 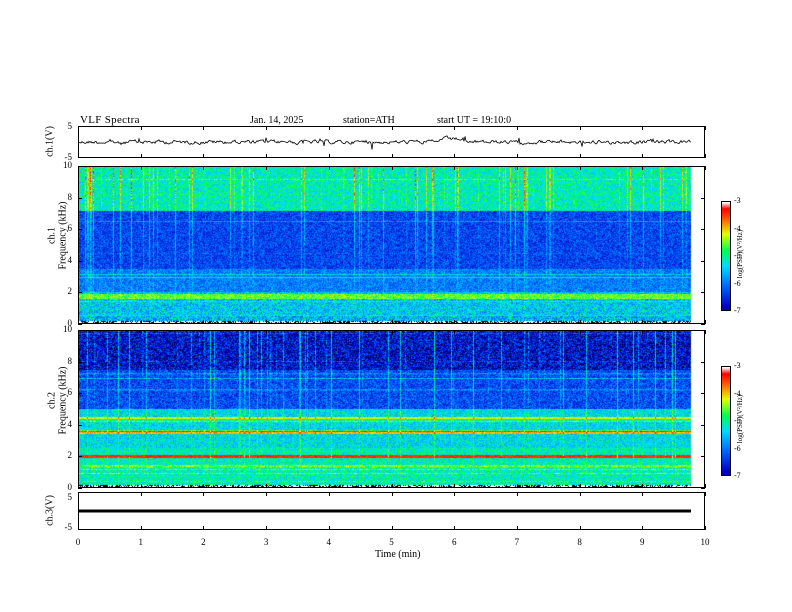 What do you see at coordinates (70, 392) in the screenshot?
I see `ch2-ytick-label: 6` at bounding box center [70, 392].